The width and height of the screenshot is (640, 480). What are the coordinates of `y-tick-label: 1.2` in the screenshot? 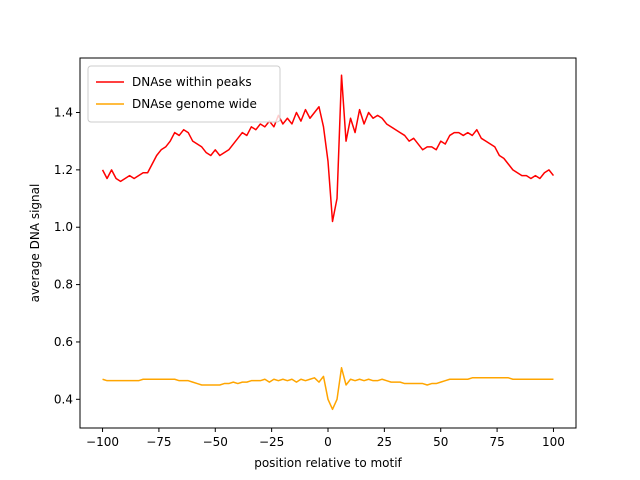 It's located at (63, 170).